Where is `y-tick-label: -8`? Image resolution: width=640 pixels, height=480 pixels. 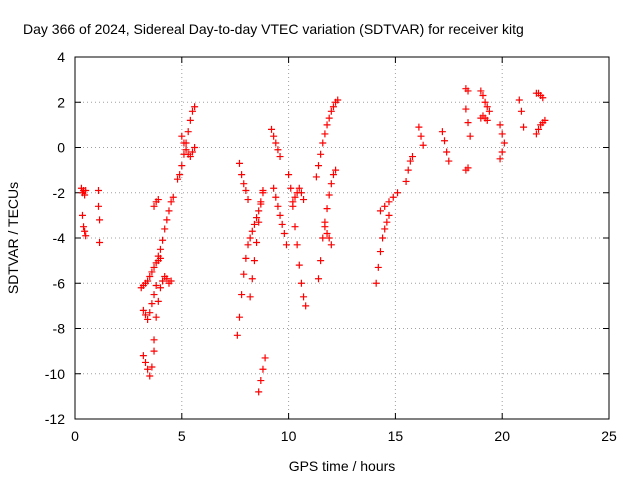 y-tick-label: -8 is located at coordinates (59, 329).